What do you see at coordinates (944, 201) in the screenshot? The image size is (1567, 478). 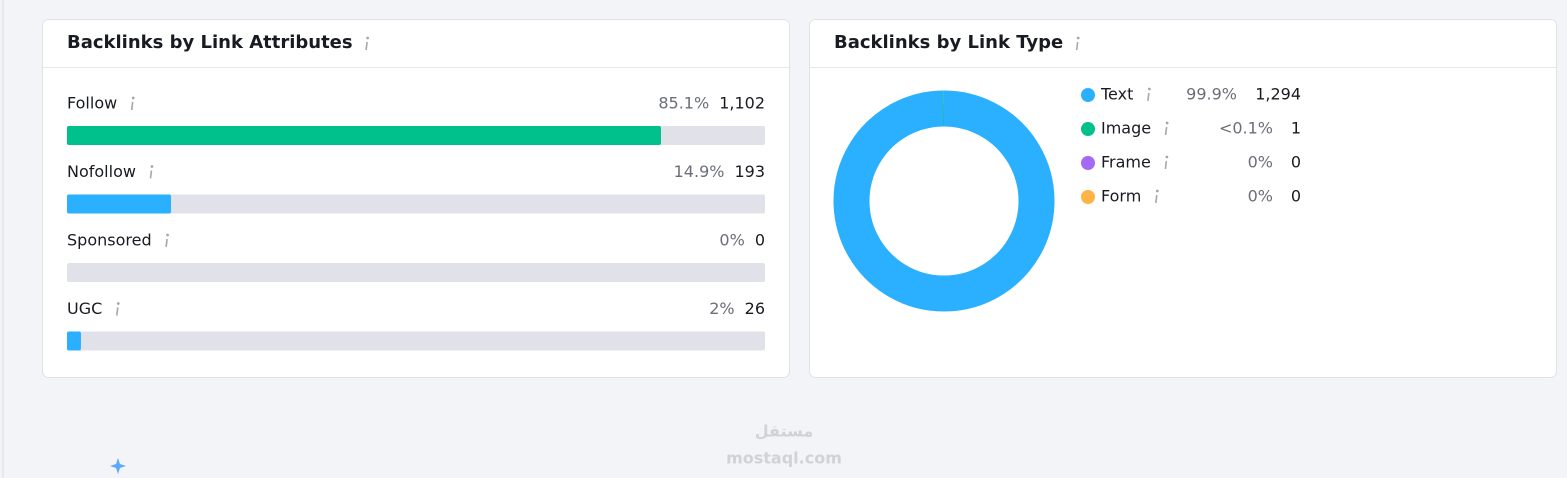 I see `donut-segment` at bounding box center [944, 201].